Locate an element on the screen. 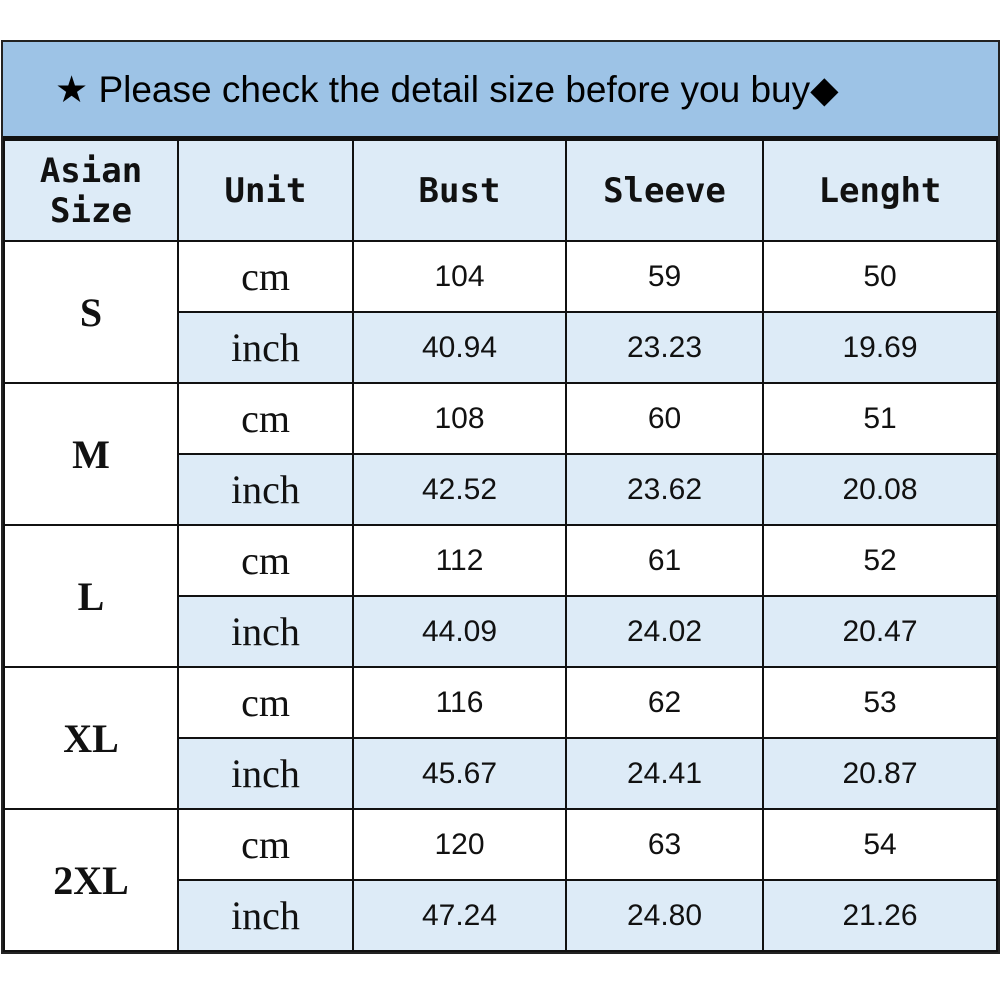  size-label: L is located at coordinates (91, 596).